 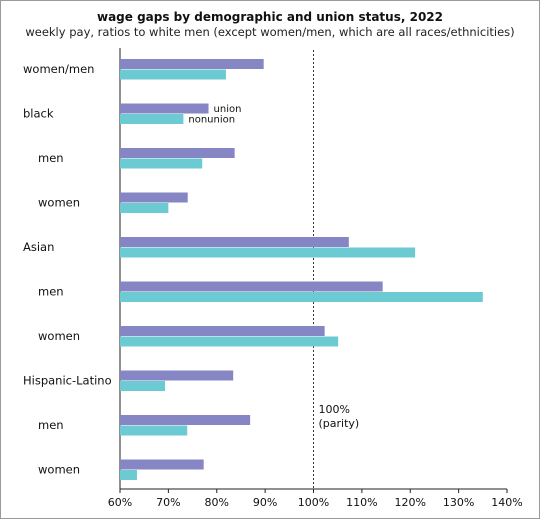 I want to click on x-tick-label: 80%, so click(x=217, y=502).